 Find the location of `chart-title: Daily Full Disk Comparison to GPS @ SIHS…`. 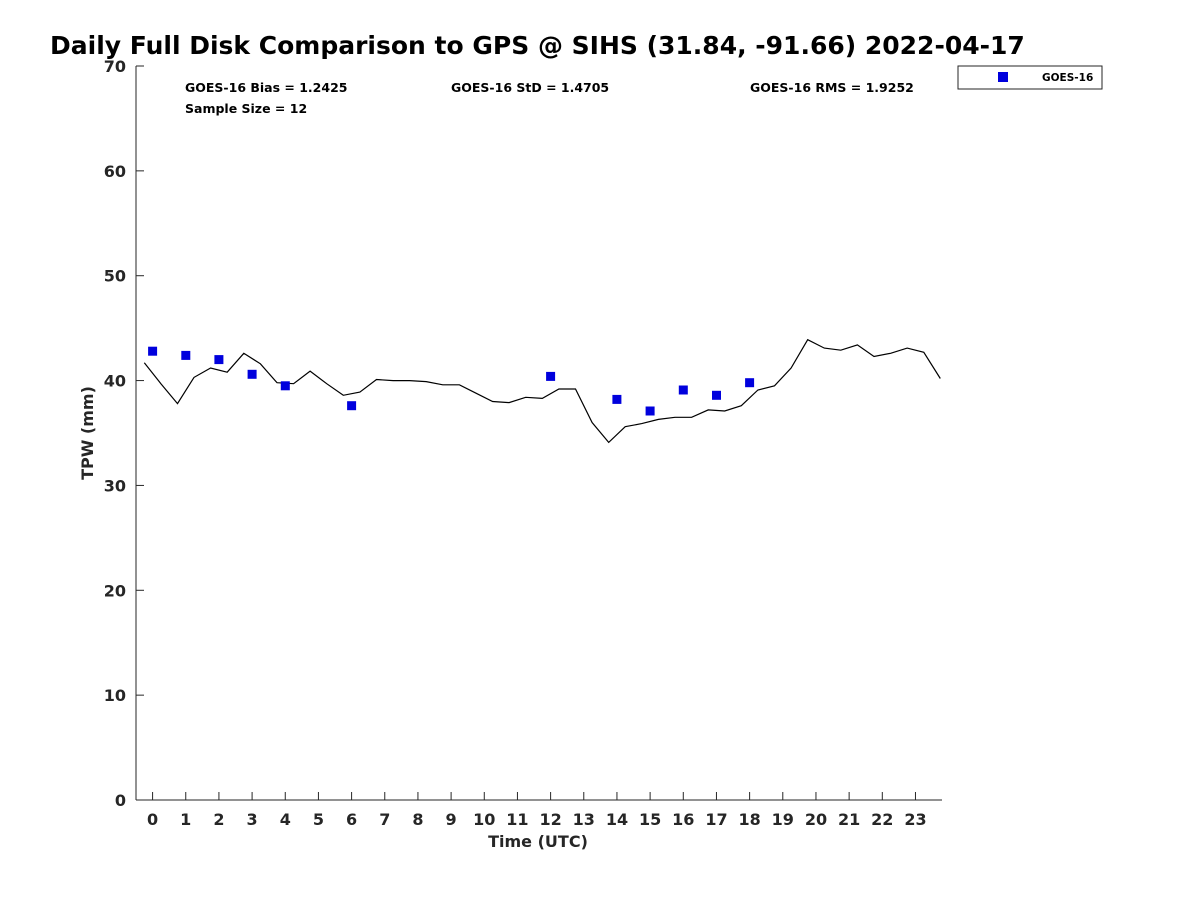

chart-title: Daily Full Disk Comparison to GPS @ SIHS… is located at coordinates (537, 45).